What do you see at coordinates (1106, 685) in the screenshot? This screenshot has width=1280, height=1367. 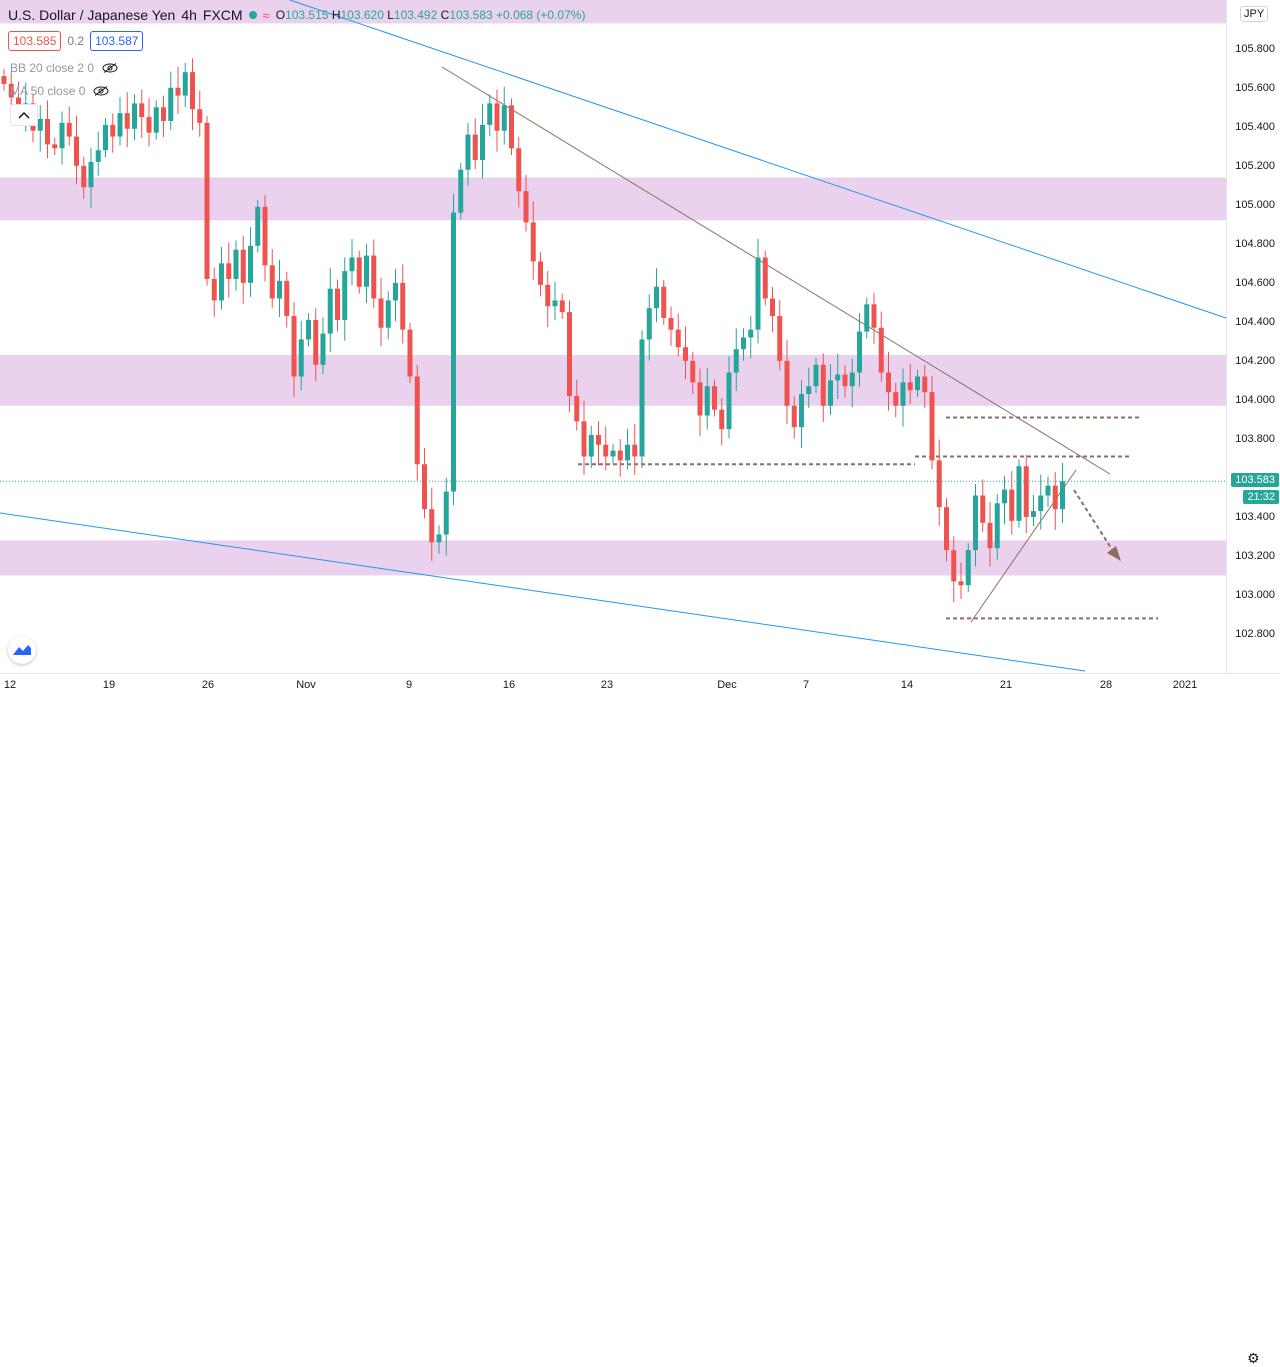 I see `time-tick-label: 28` at bounding box center [1106, 685].